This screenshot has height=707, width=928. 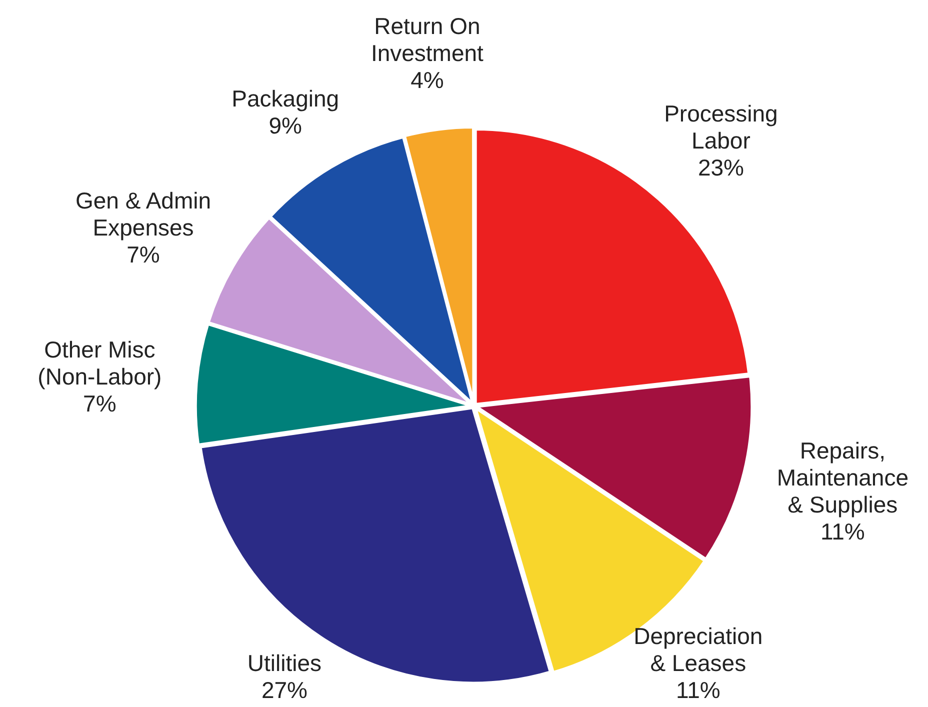 What do you see at coordinates (285, 125) in the screenshot?
I see `data-label: 9%` at bounding box center [285, 125].